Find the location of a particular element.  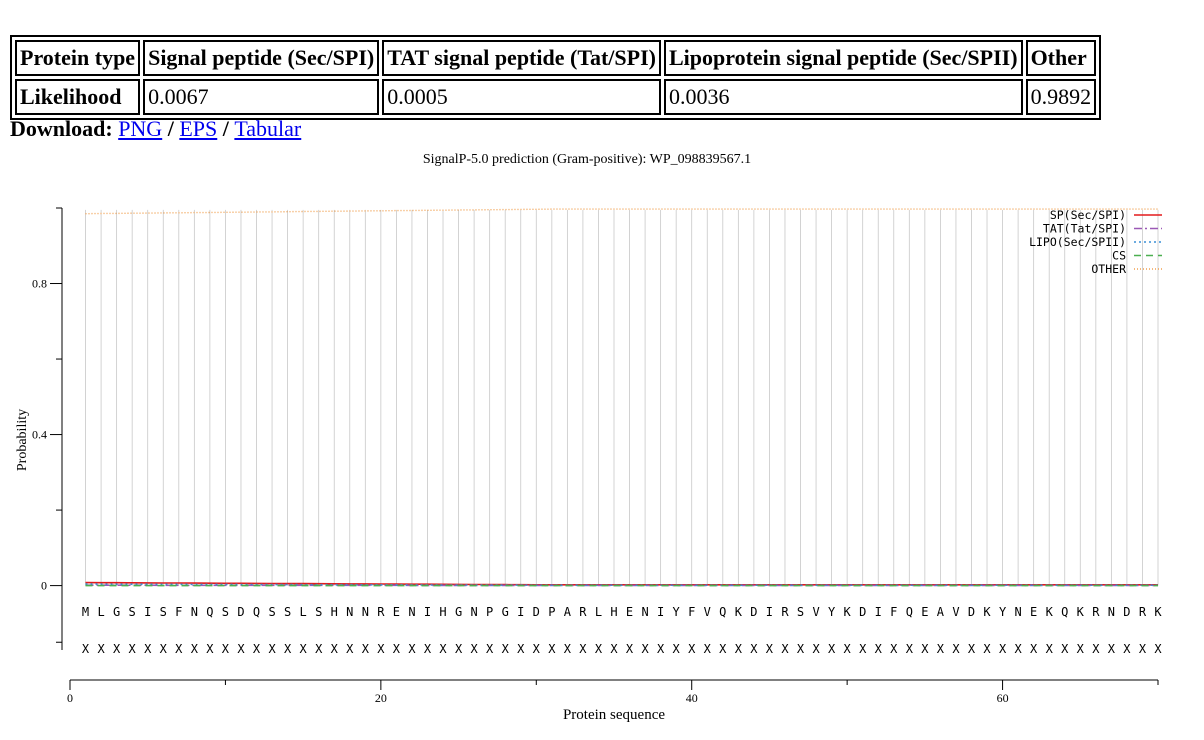

table-row-label: Likelihood is located at coordinates (78, 97).